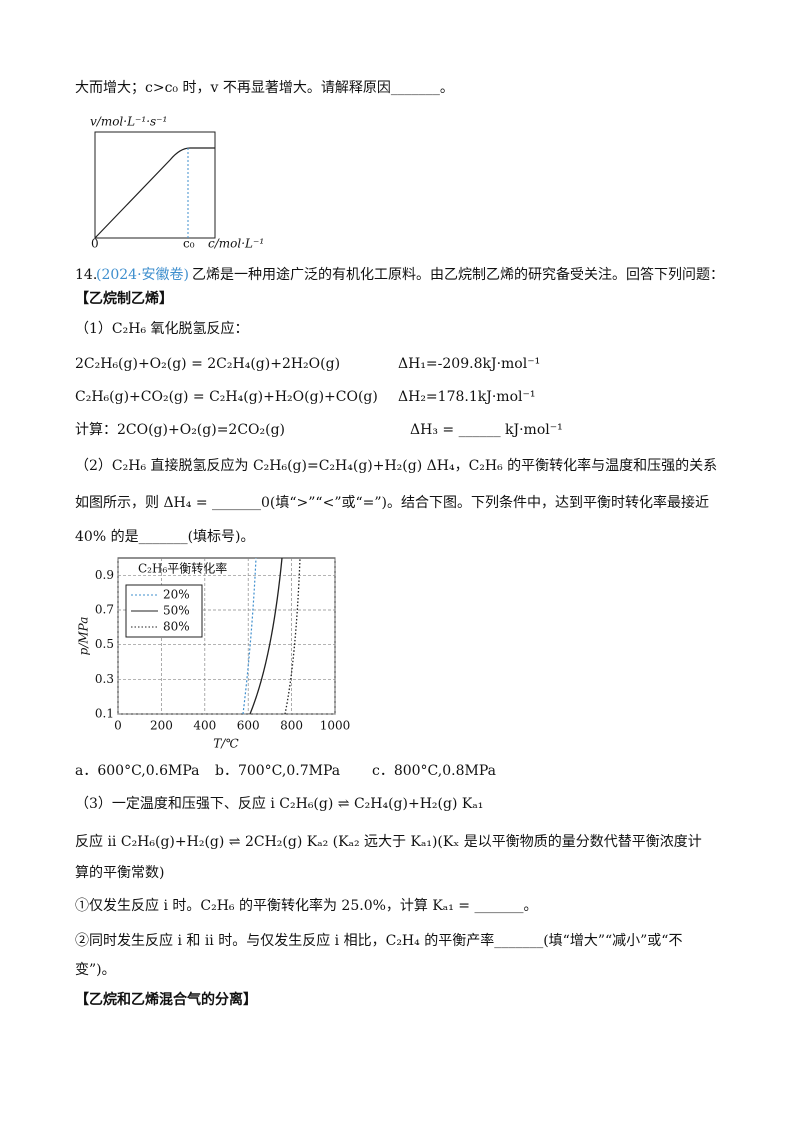 The image size is (800, 1132). I want to click on text-line: 40% 的是_______(填标号)。, so click(165, 537).